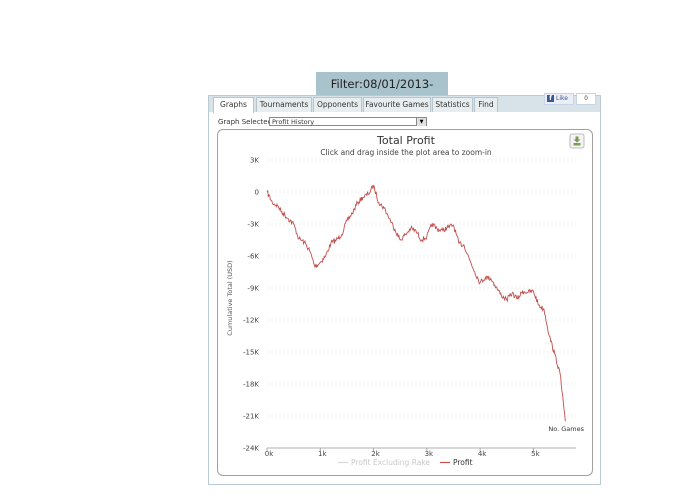  What do you see at coordinates (269, 454) in the screenshot?
I see `x-tick-label: 0k` at bounding box center [269, 454].